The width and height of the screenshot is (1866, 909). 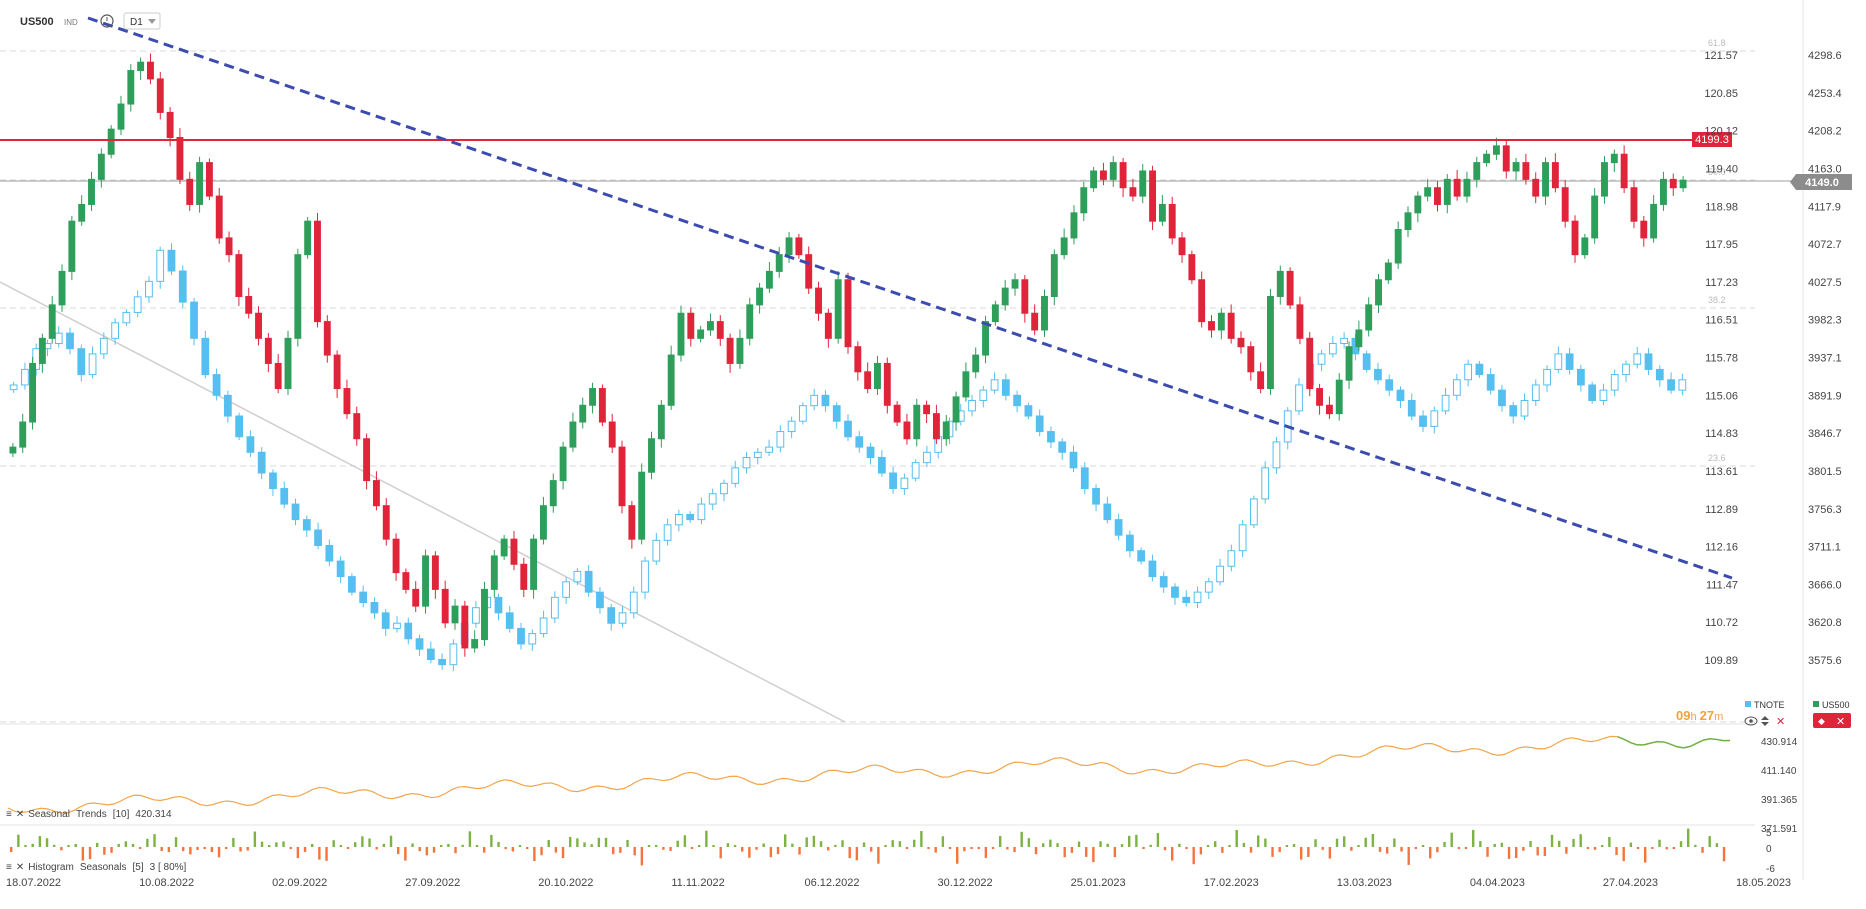 I want to click on us500-move-icon: ◆, so click(x=1821, y=721).